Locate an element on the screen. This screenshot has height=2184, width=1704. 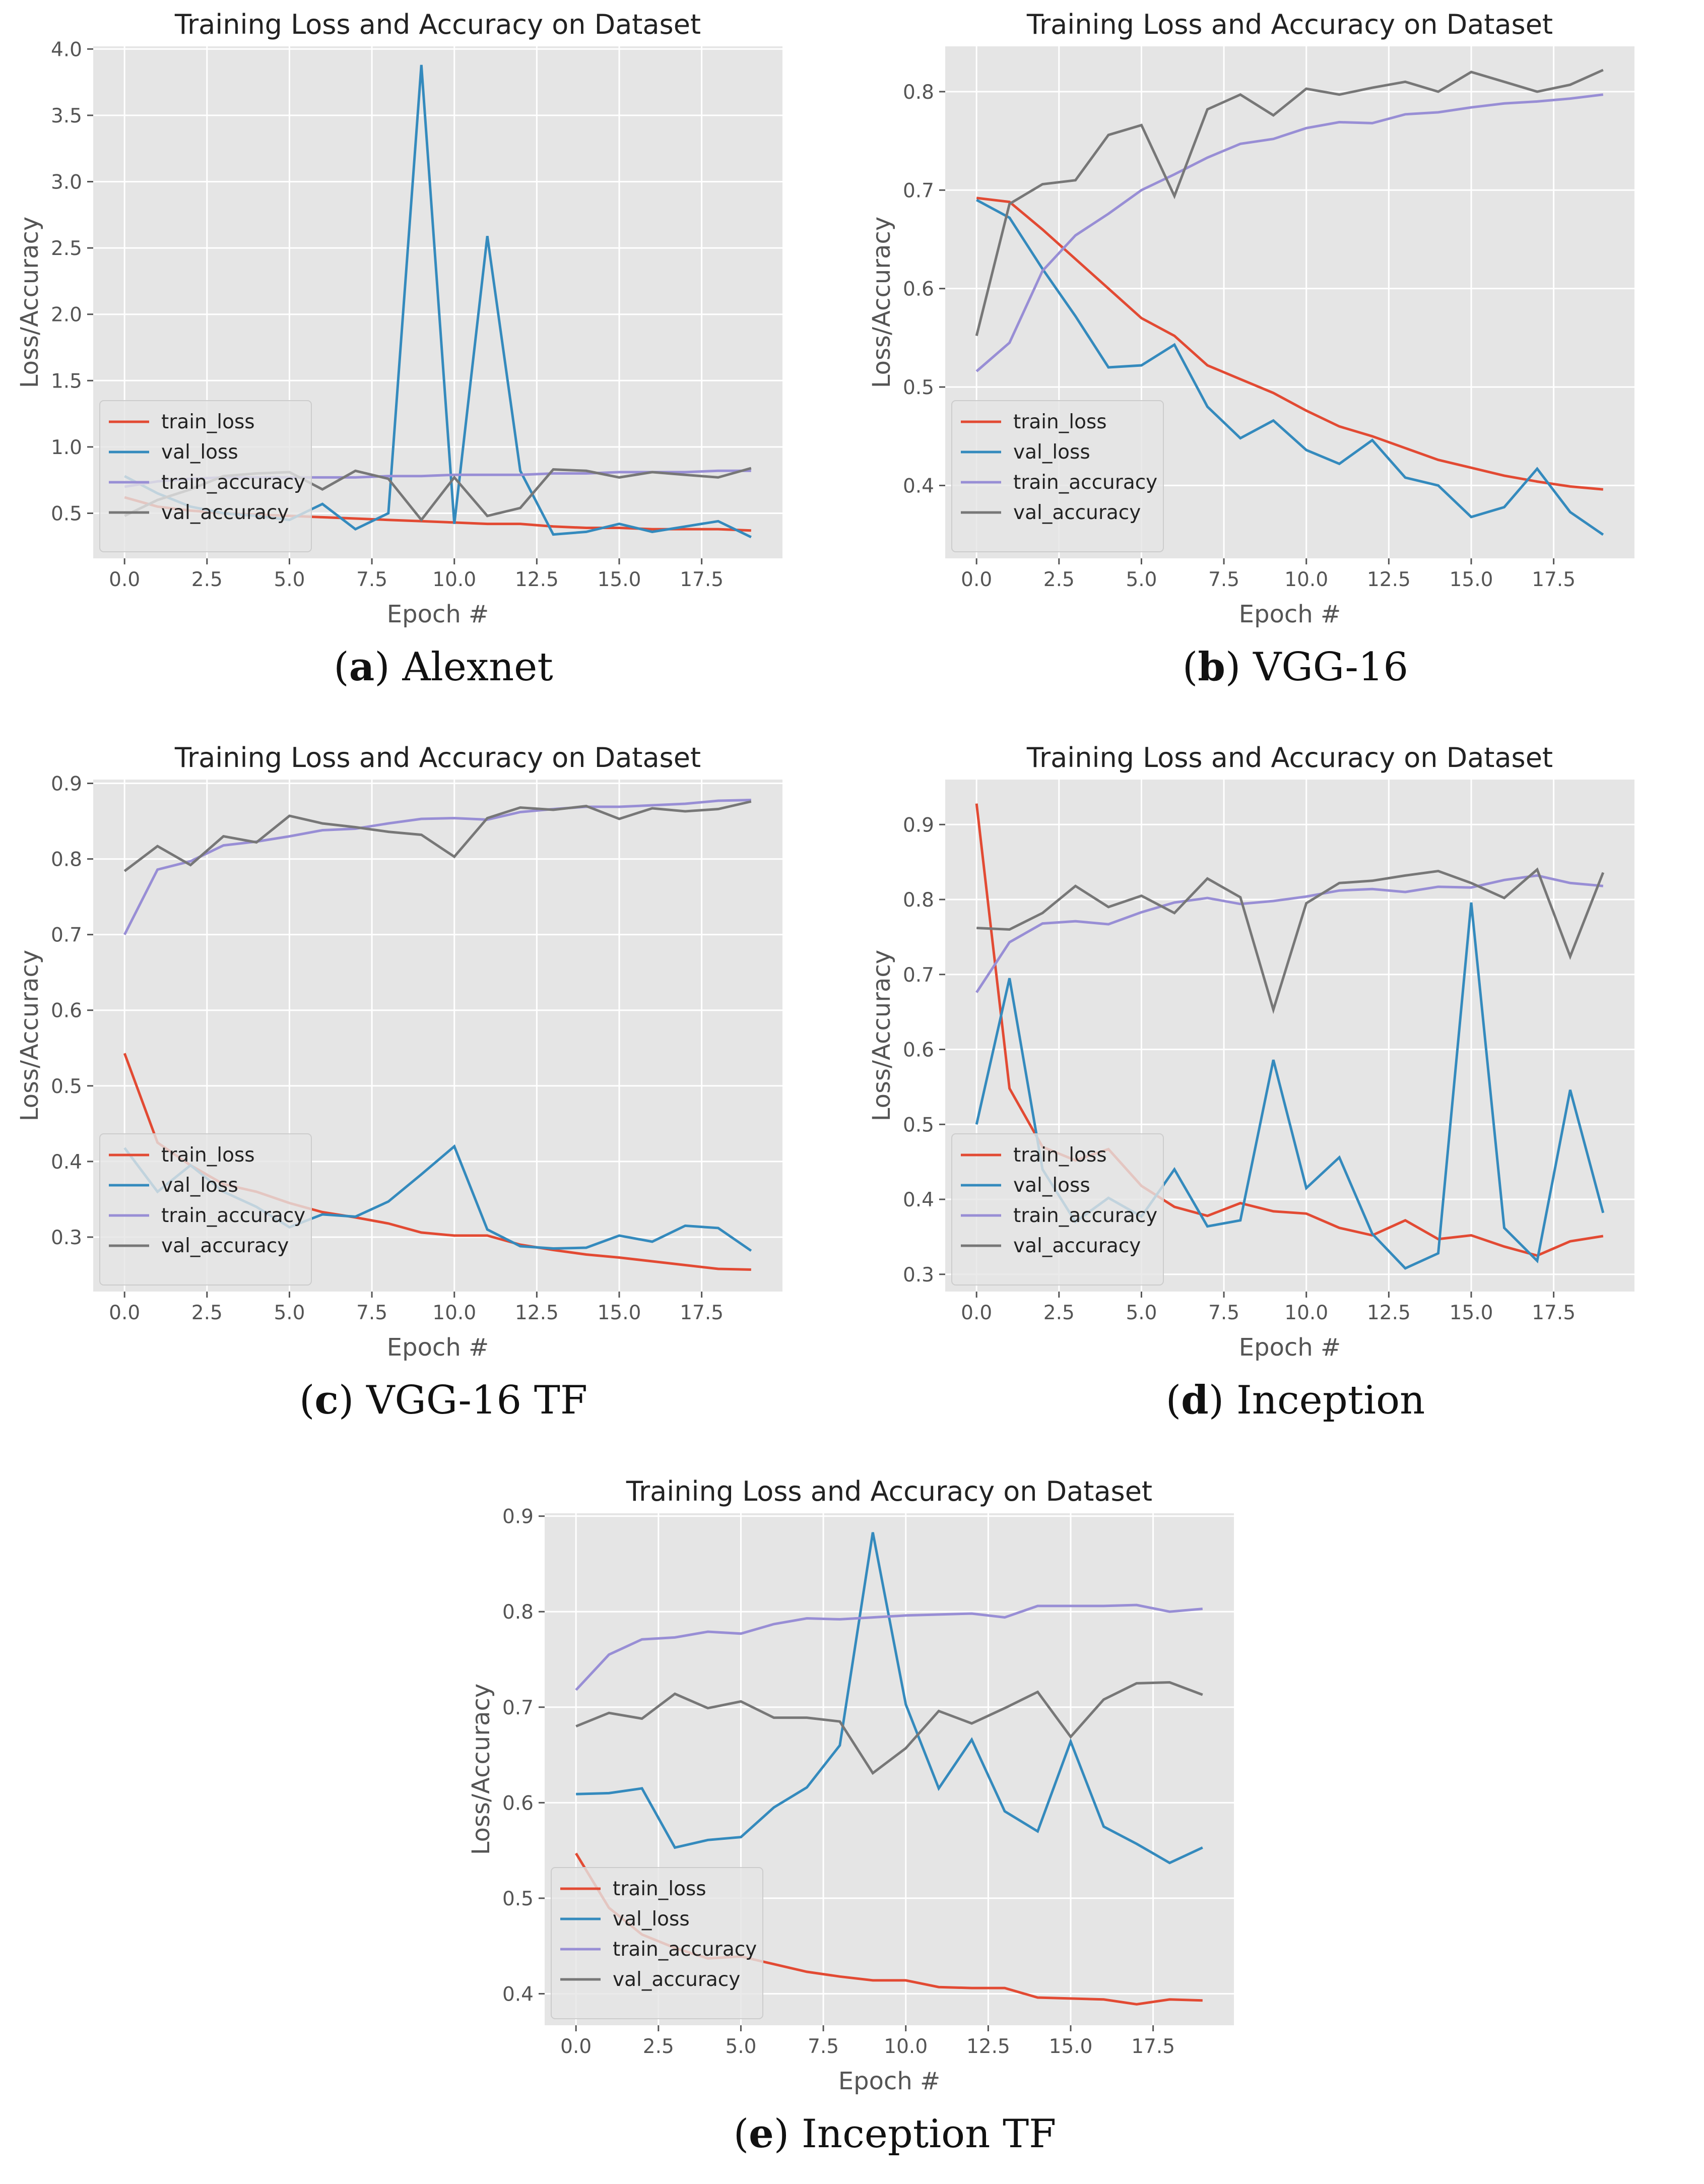
caption-letter: c is located at coordinates (326, 1400).